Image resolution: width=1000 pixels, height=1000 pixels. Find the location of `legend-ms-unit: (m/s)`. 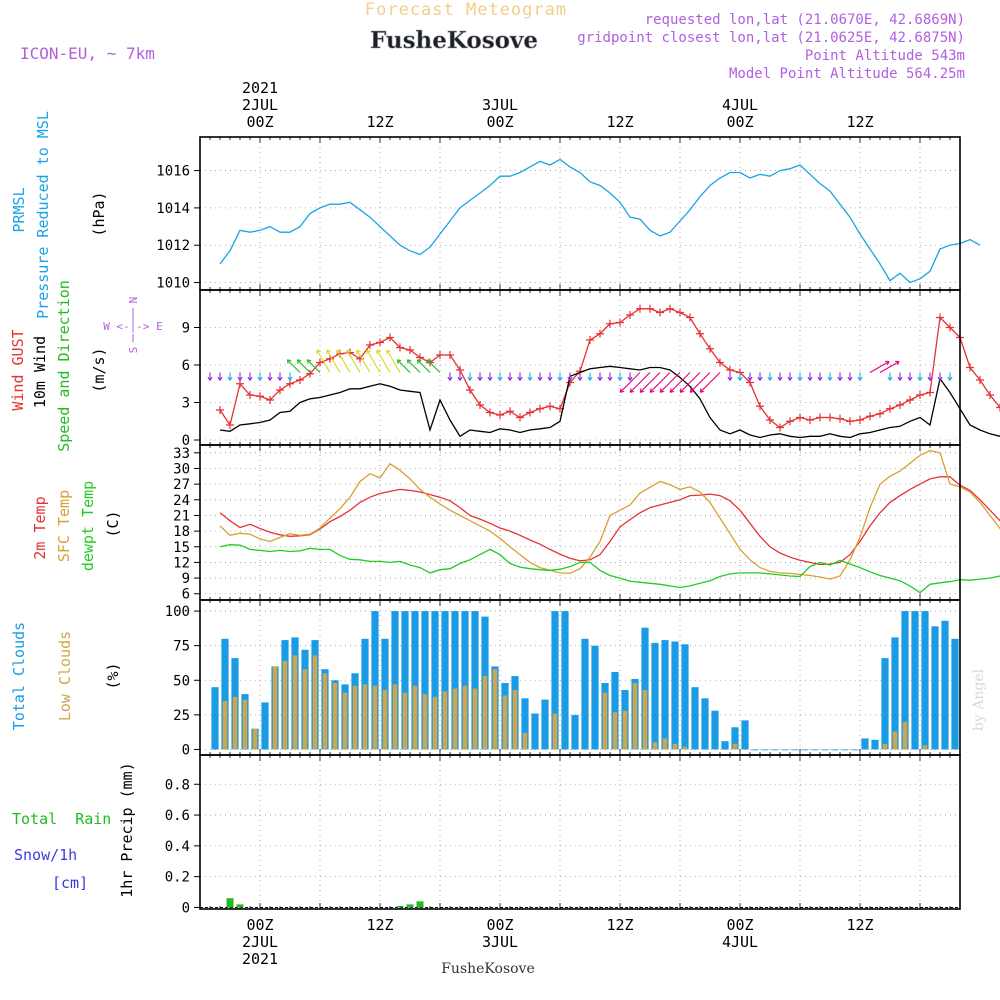

legend-ms-unit: (m/s) is located at coordinates (99, 369).